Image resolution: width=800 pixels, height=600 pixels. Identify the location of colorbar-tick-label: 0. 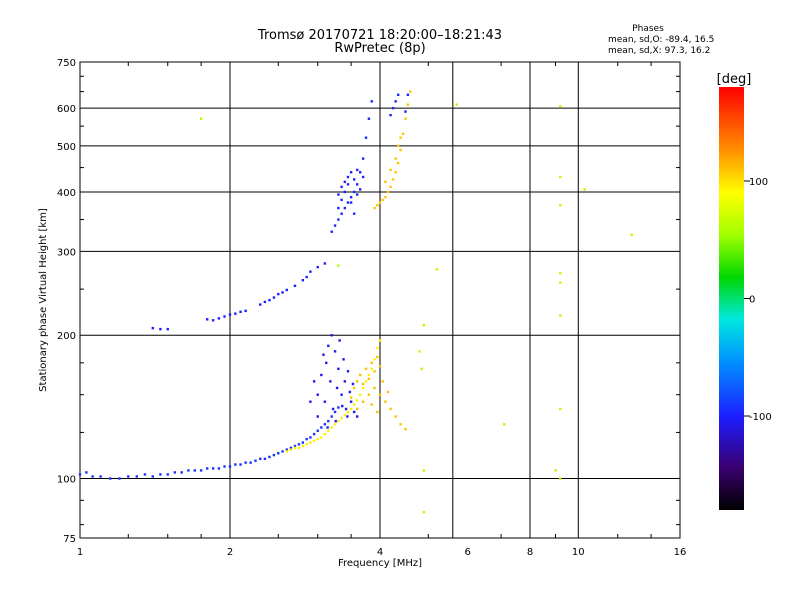
(752, 300).